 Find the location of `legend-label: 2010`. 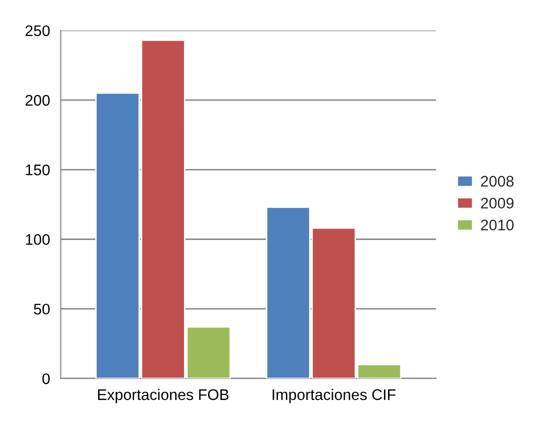

legend-label: 2010 is located at coordinates (497, 225).